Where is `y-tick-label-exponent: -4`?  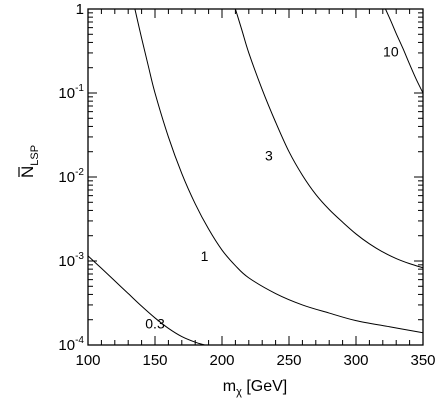 y-tick-label-exponent: -4 is located at coordinates (79, 340).